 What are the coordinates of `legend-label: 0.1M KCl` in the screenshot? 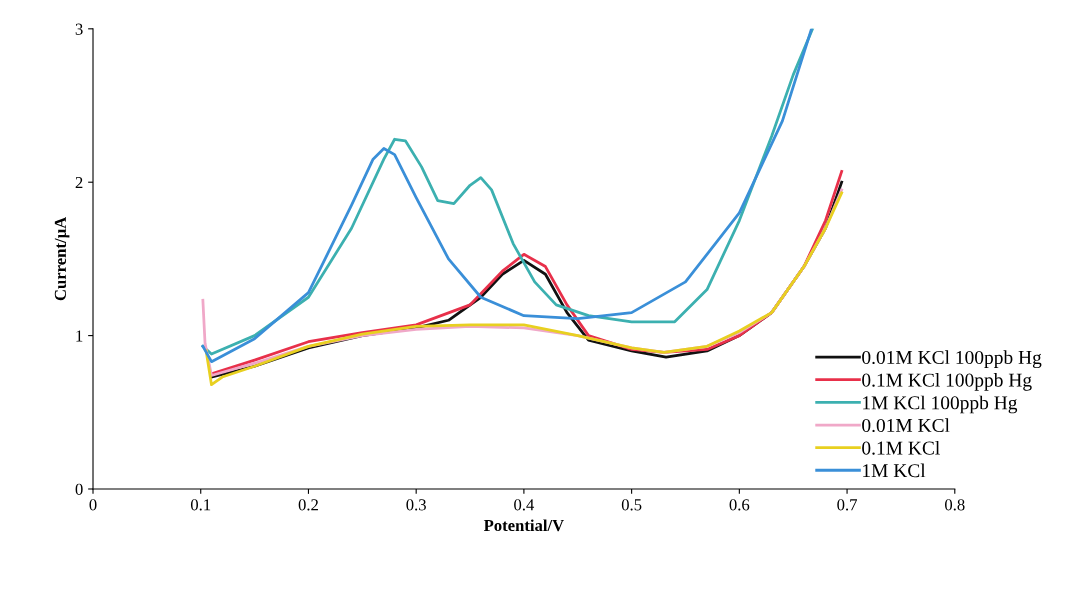 It's located at (901, 447).